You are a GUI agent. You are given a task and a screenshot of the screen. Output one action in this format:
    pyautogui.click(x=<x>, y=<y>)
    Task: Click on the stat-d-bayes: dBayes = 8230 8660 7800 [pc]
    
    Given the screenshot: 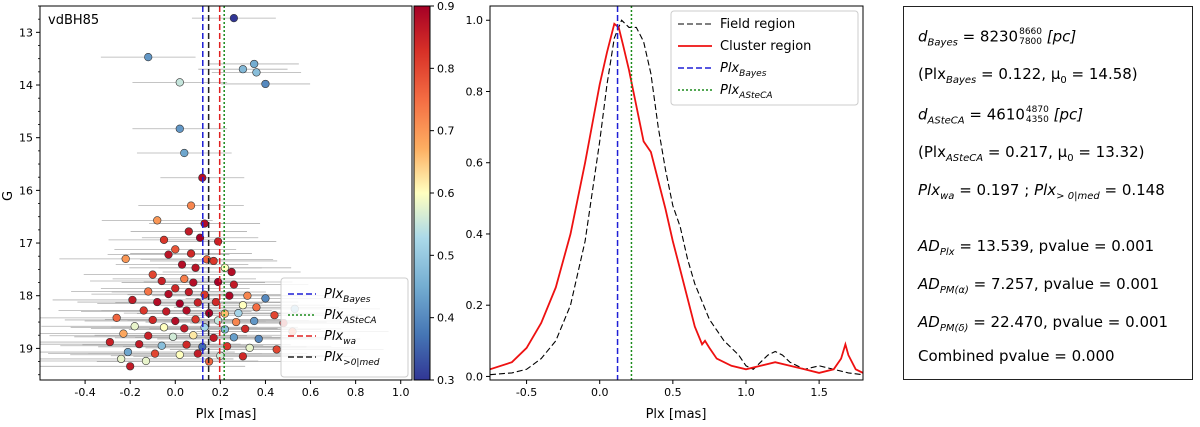 What is the action you would take?
    pyautogui.click(x=997, y=38)
    